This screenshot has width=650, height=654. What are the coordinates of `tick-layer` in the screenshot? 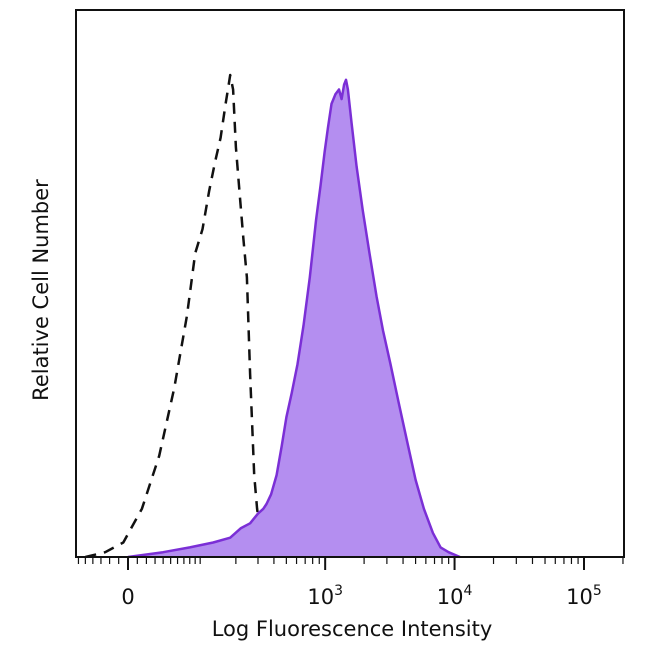 It's located at (350, 563).